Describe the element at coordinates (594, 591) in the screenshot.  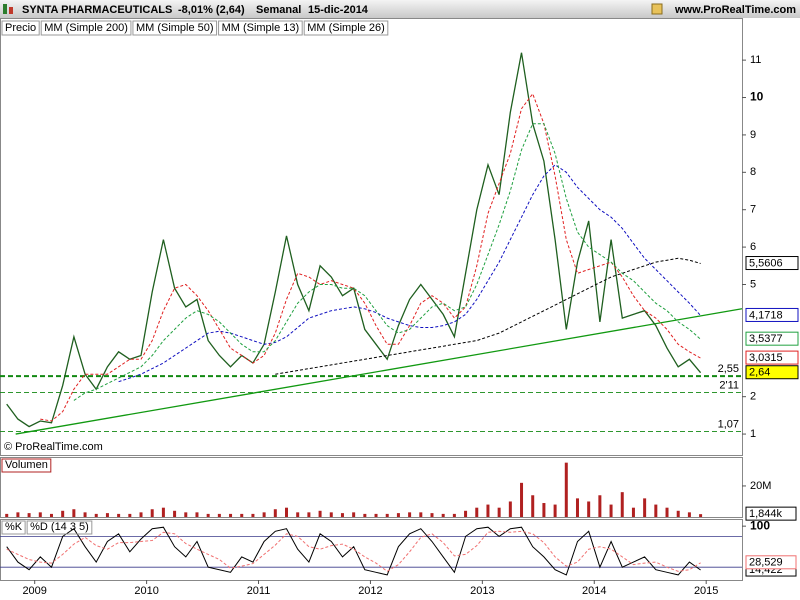
I see `x-tick-label: 2014` at that location.